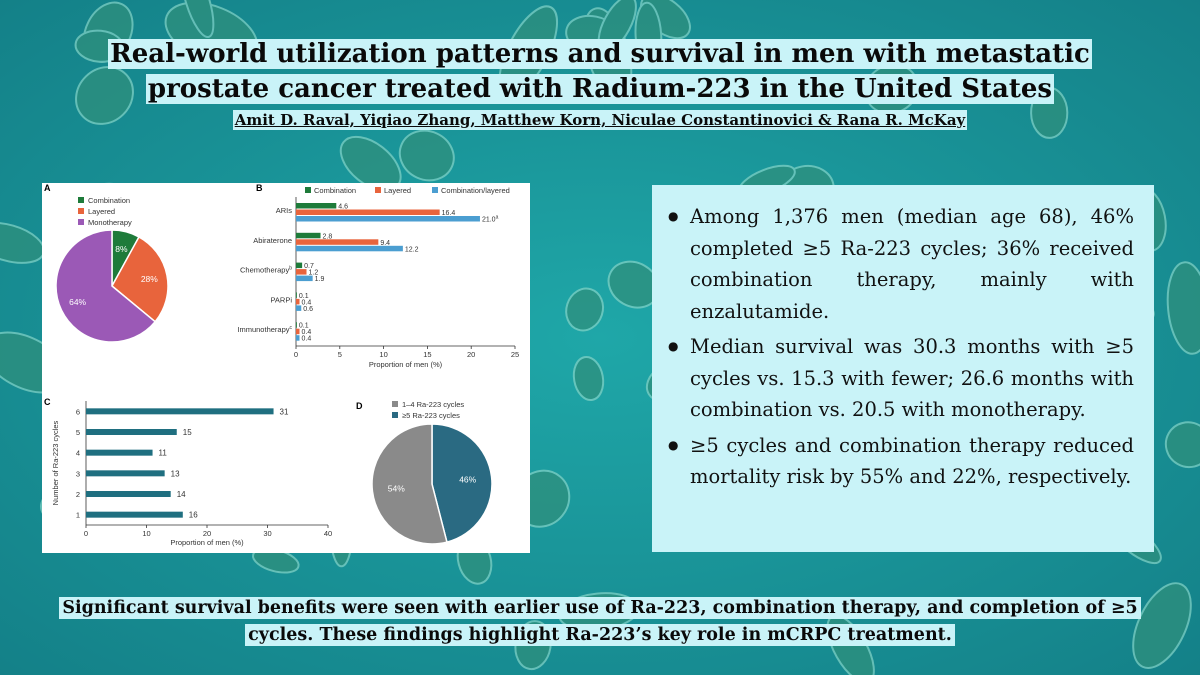 Image resolution: width=1200 pixels, height=675 pixels. Describe the element at coordinates (55, 462) in the screenshot. I see `y-axis-label: Number of Ra-223 cycles` at that location.